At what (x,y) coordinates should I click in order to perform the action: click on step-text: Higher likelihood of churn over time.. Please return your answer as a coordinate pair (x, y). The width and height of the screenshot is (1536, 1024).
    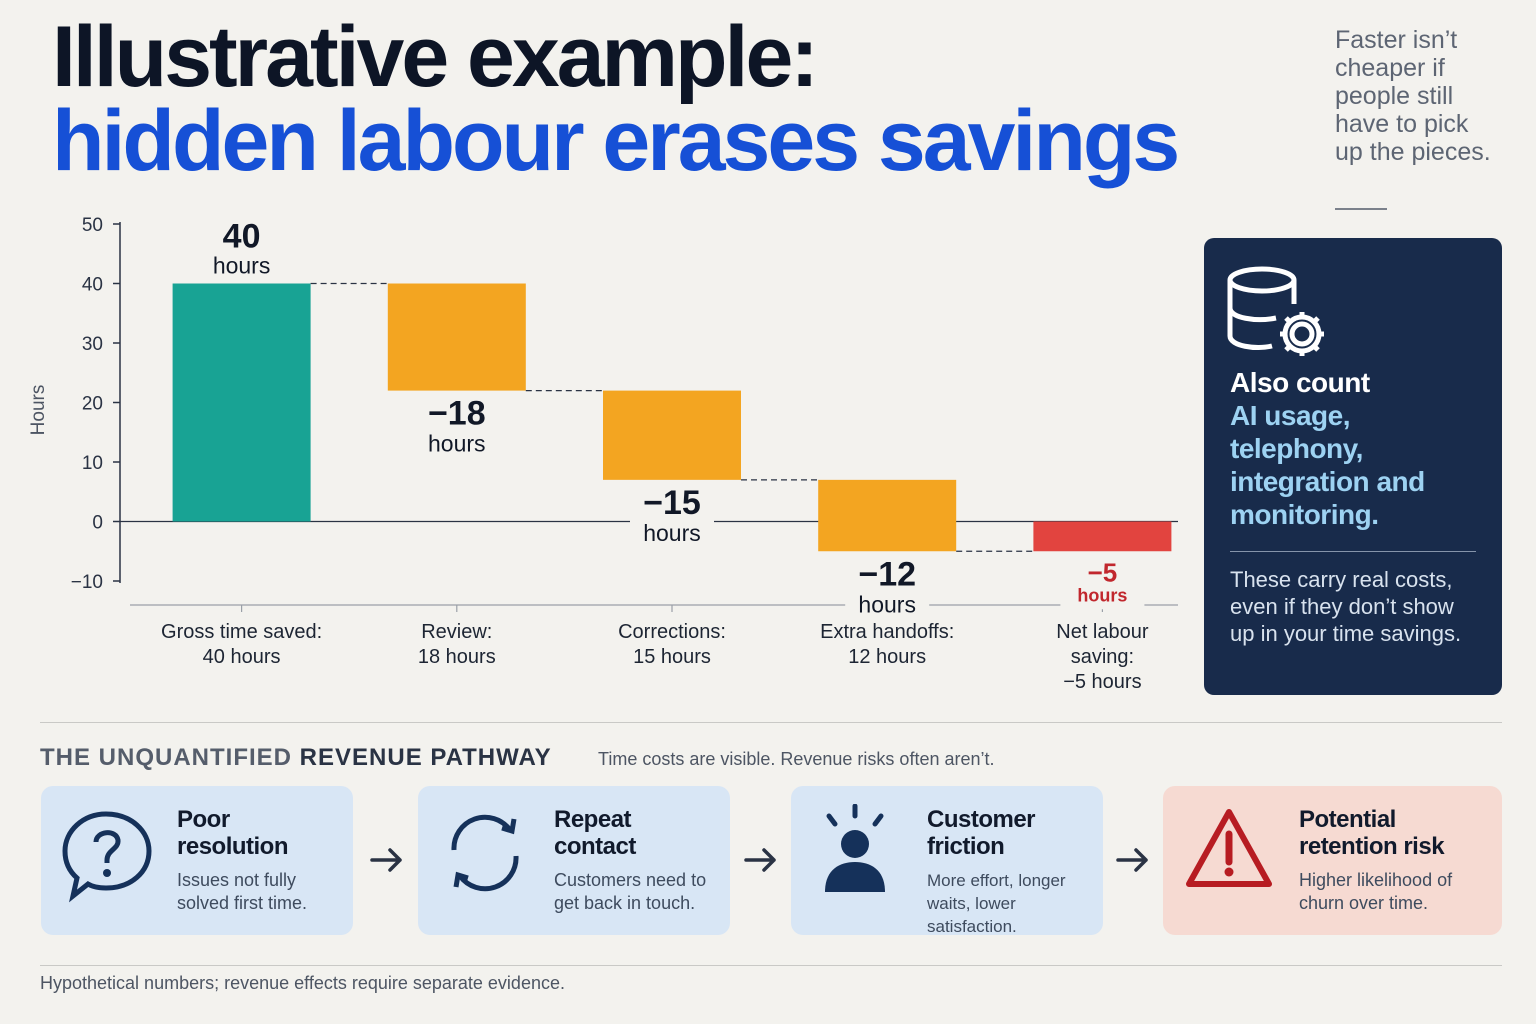
    Looking at the image, I should click on (1376, 891).